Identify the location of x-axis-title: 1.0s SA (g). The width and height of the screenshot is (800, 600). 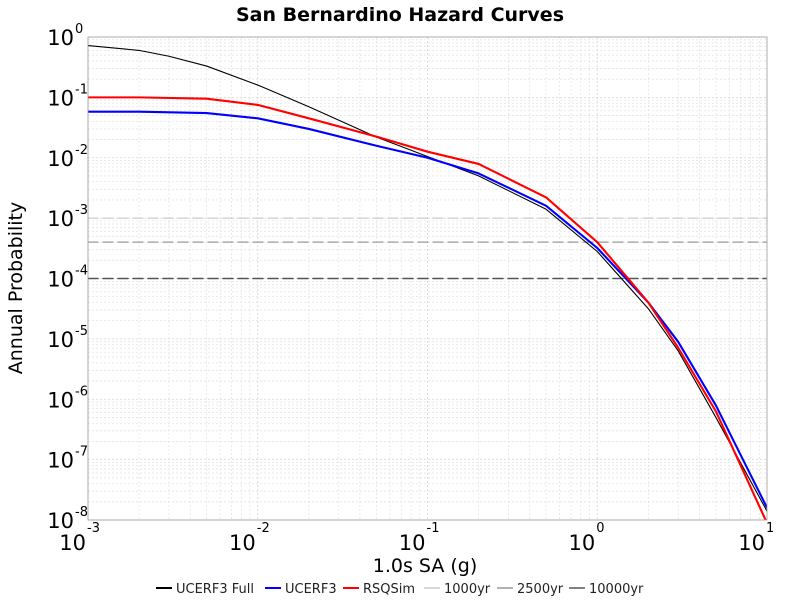
(425, 566).